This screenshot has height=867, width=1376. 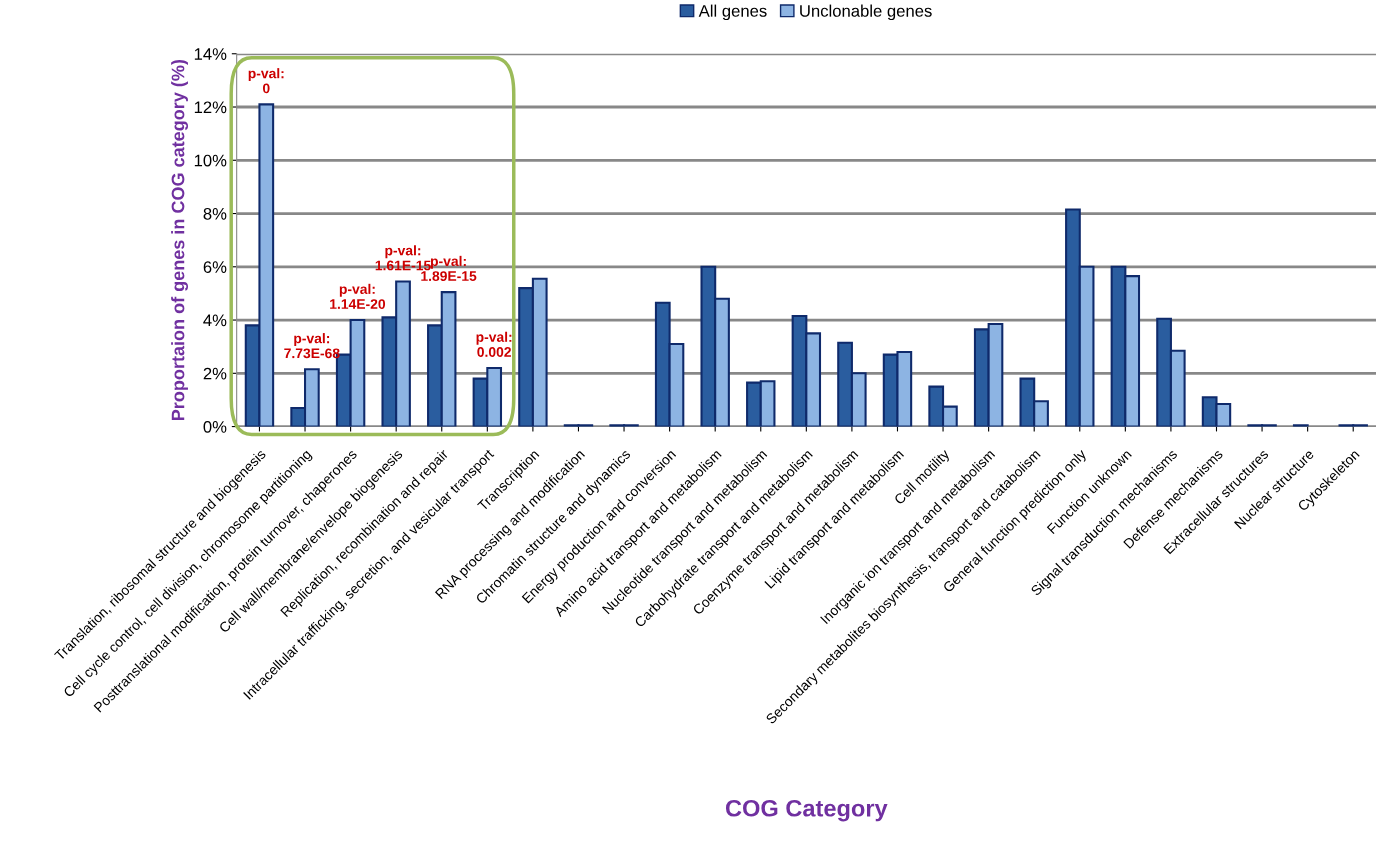 I want to click on y-tick-label: 6%, so click(x=215, y=267).